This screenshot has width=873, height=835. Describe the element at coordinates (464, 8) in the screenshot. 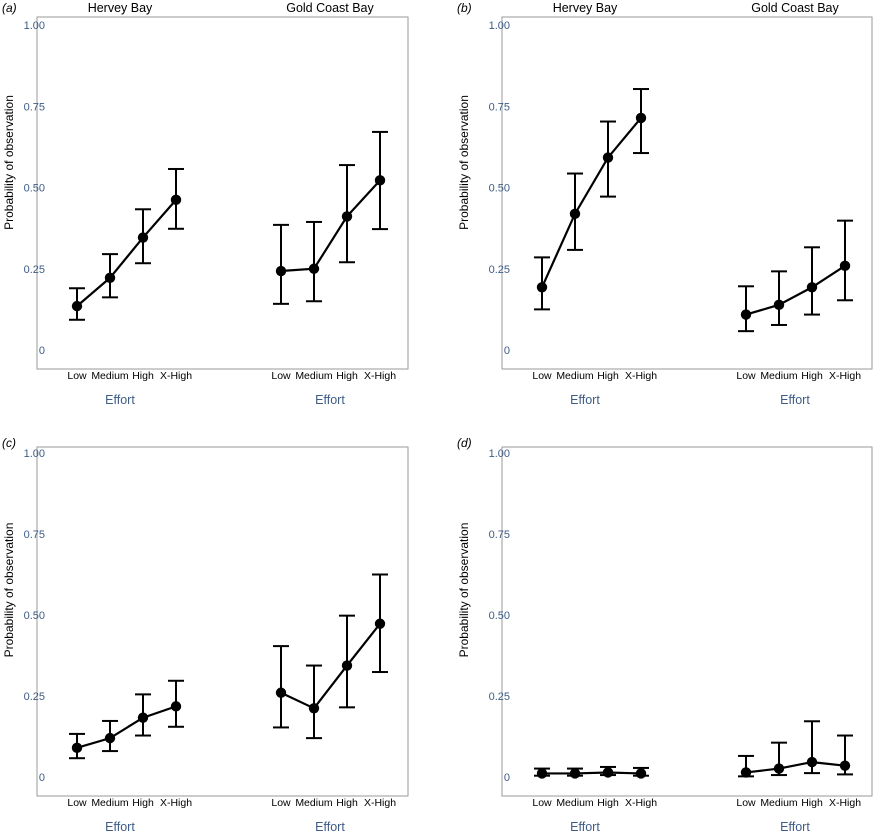

I see `panel-label: (b)` at that location.